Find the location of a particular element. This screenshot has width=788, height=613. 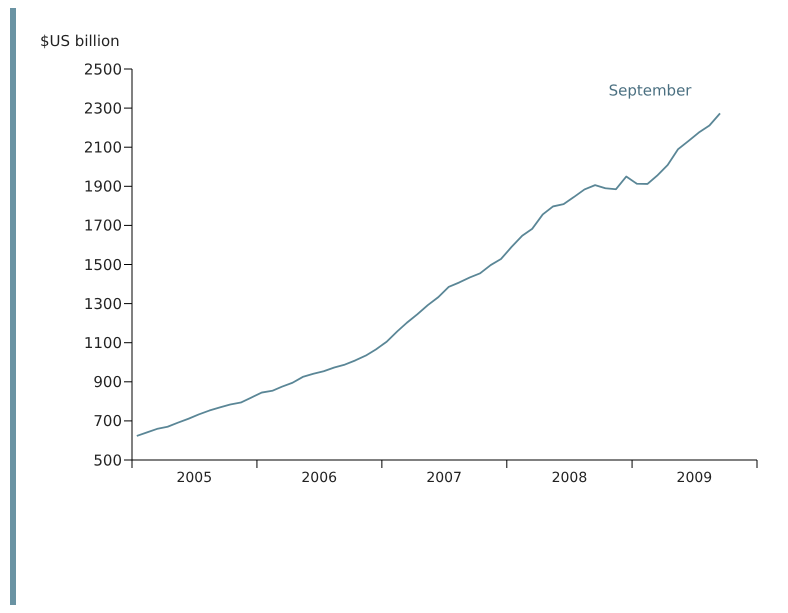

y-tick-label: 2500 is located at coordinates (103, 69).